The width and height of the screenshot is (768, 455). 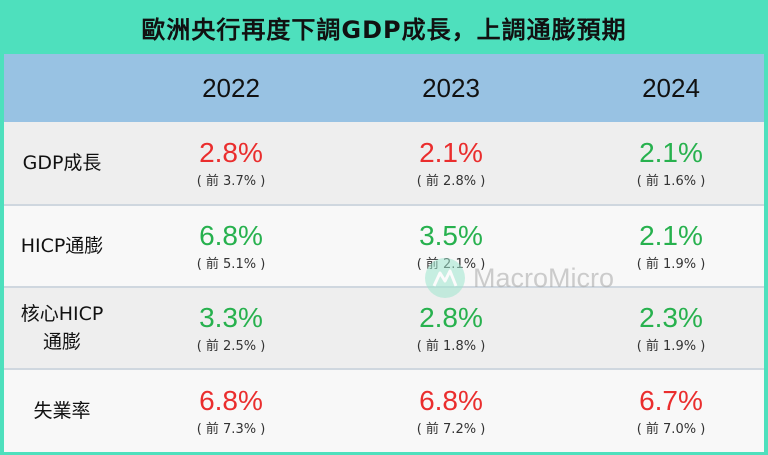 What do you see at coordinates (231, 346) in the screenshot?
I see `previous-forecast: ( 前 2.5% )` at bounding box center [231, 346].